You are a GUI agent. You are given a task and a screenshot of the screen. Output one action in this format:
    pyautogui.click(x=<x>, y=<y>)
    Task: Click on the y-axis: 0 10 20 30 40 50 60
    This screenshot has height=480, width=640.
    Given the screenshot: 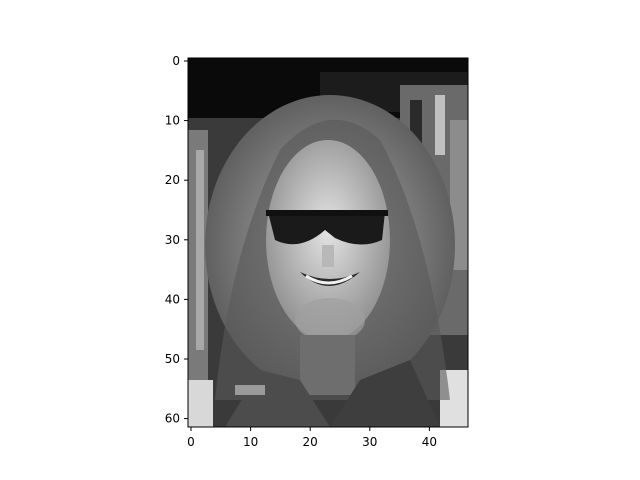 What is the action you would take?
    pyautogui.click(x=176, y=240)
    